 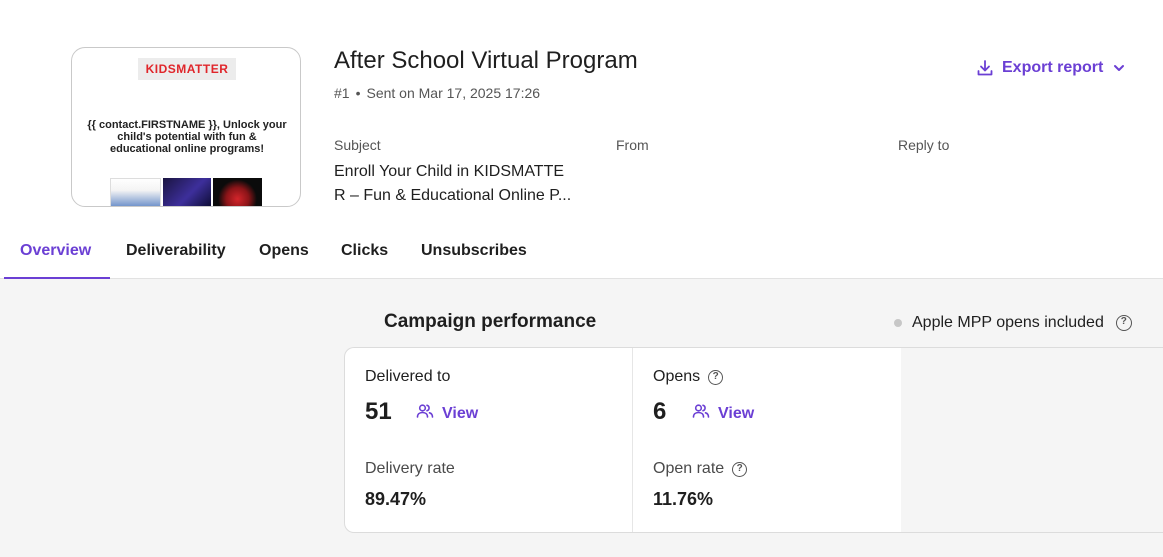 What do you see at coordinates (284, 250) in the screenshot?
I see `tab-opens: Opens` at bounding box center [284, 250].